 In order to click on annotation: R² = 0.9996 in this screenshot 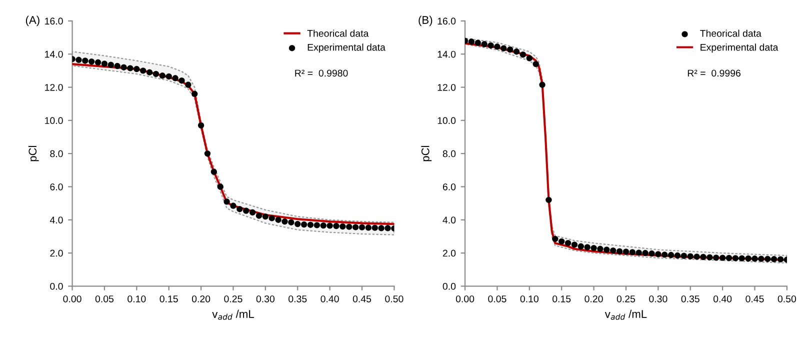, I will do `click(714, 73)`.